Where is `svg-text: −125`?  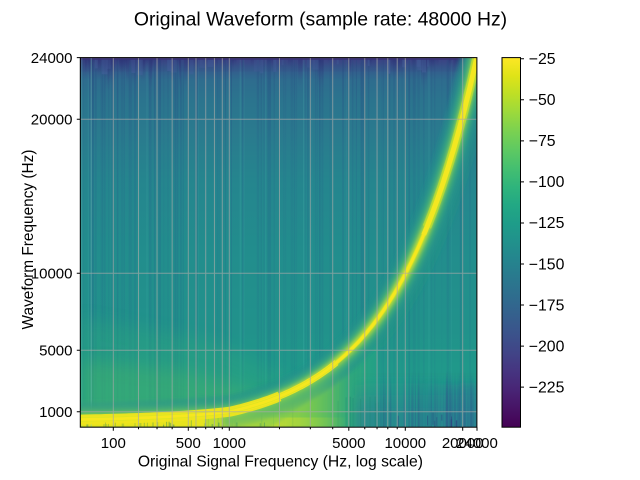 svg-text: −125 is located at coordinates (547, 223).